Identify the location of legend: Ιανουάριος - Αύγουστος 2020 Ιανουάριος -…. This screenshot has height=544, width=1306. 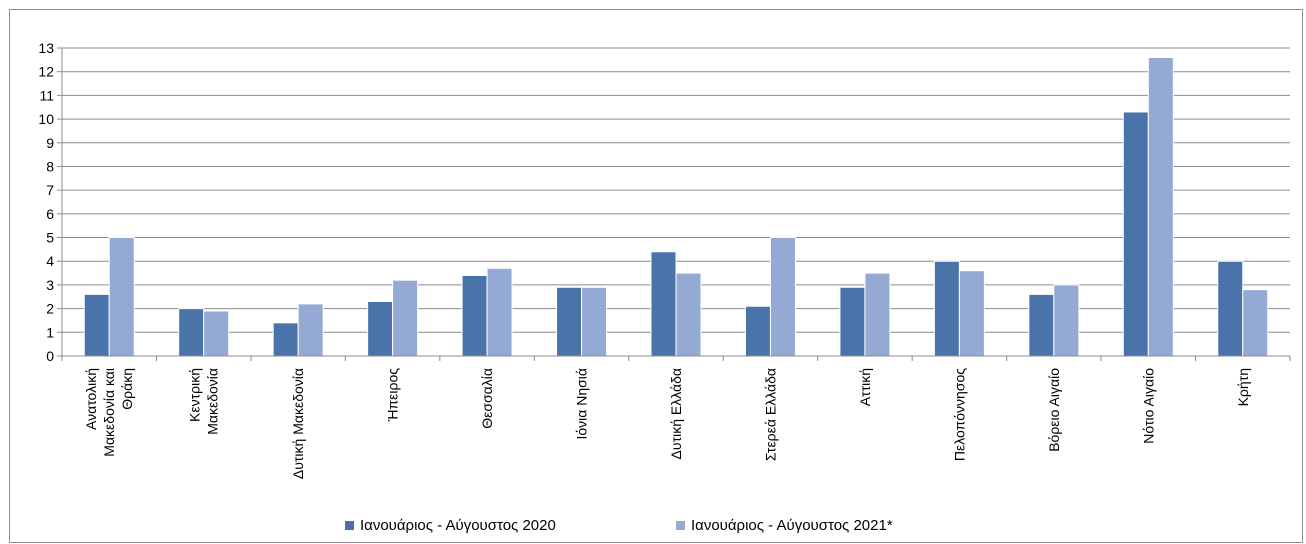
(619, 525).